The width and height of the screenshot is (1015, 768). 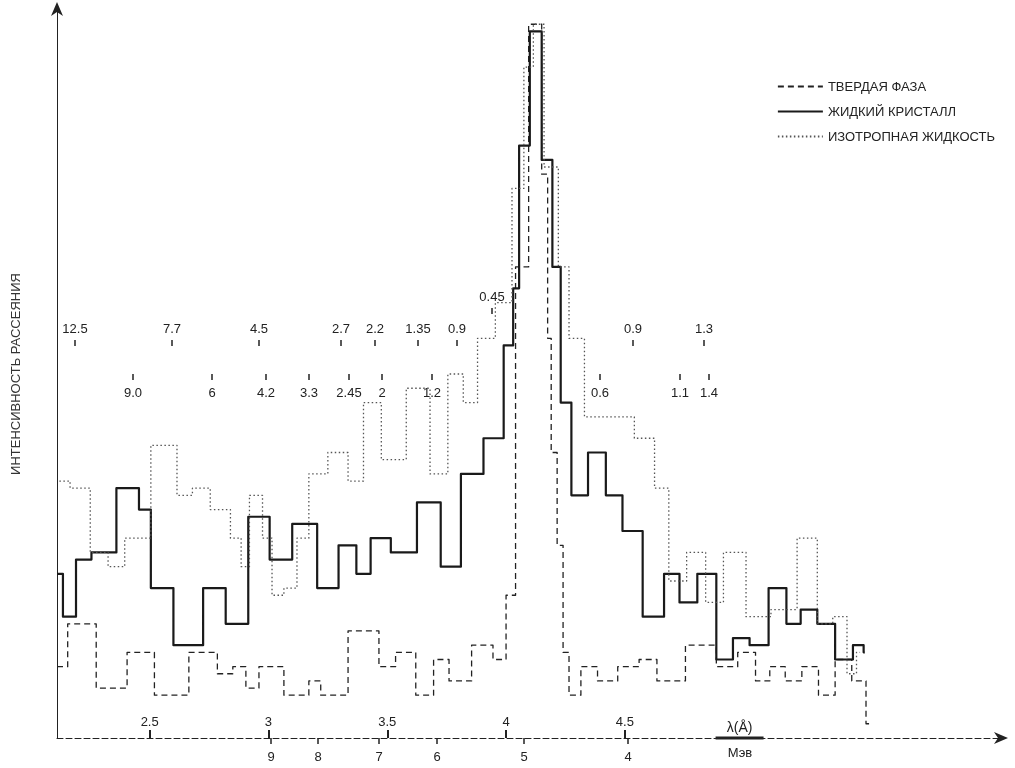 I want to click on legend-label: ИЗОТРОПНАЯ ЖИДКОСТЬ, so click(x=911, y=136).